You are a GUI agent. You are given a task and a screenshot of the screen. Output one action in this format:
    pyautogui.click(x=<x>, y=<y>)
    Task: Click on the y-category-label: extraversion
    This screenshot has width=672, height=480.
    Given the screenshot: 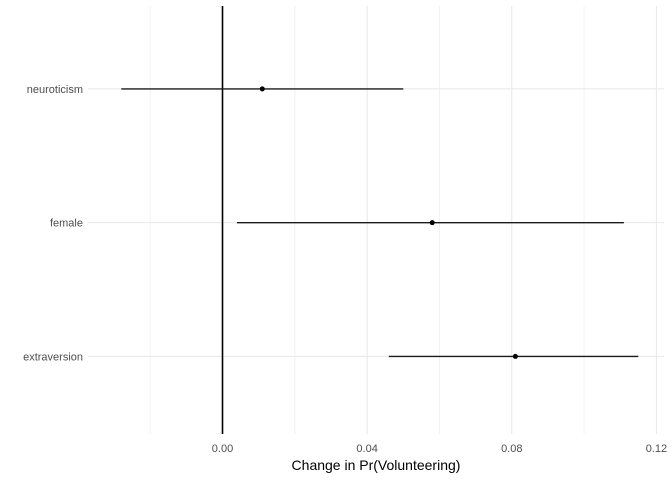 What is the action you would take?
    pyautogui.click(x=53, y=357)
    